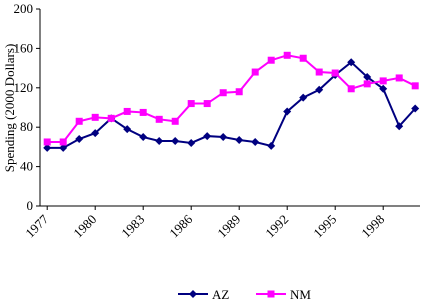 Image resolution: width=426 pixels, height=304 pixels. Describe the element at coordinates (132, 226) in the screenshot. I see `x-tick-label: 1983` at that location.